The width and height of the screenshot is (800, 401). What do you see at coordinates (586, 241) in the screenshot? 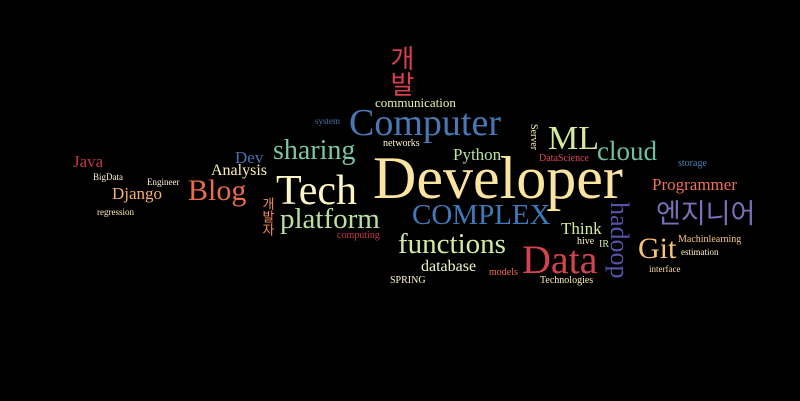
I see `word-hive: hive` at bounding box center [586, 241].